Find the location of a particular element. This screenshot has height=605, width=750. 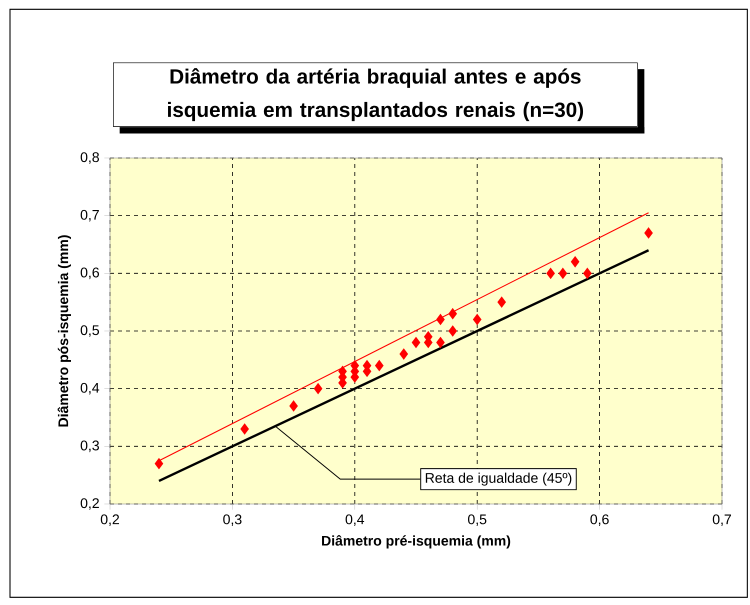

x-tick-label: 0,4 is located at coordinates (355, 520).